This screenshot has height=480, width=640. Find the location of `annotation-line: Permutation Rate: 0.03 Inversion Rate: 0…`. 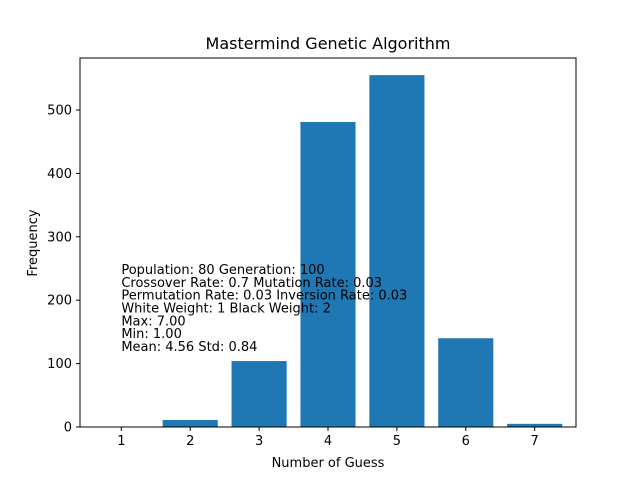

annotation-line: Permutation Rate: 0.03 Inversion Rate: 0… is located at coordinates (264, 296).